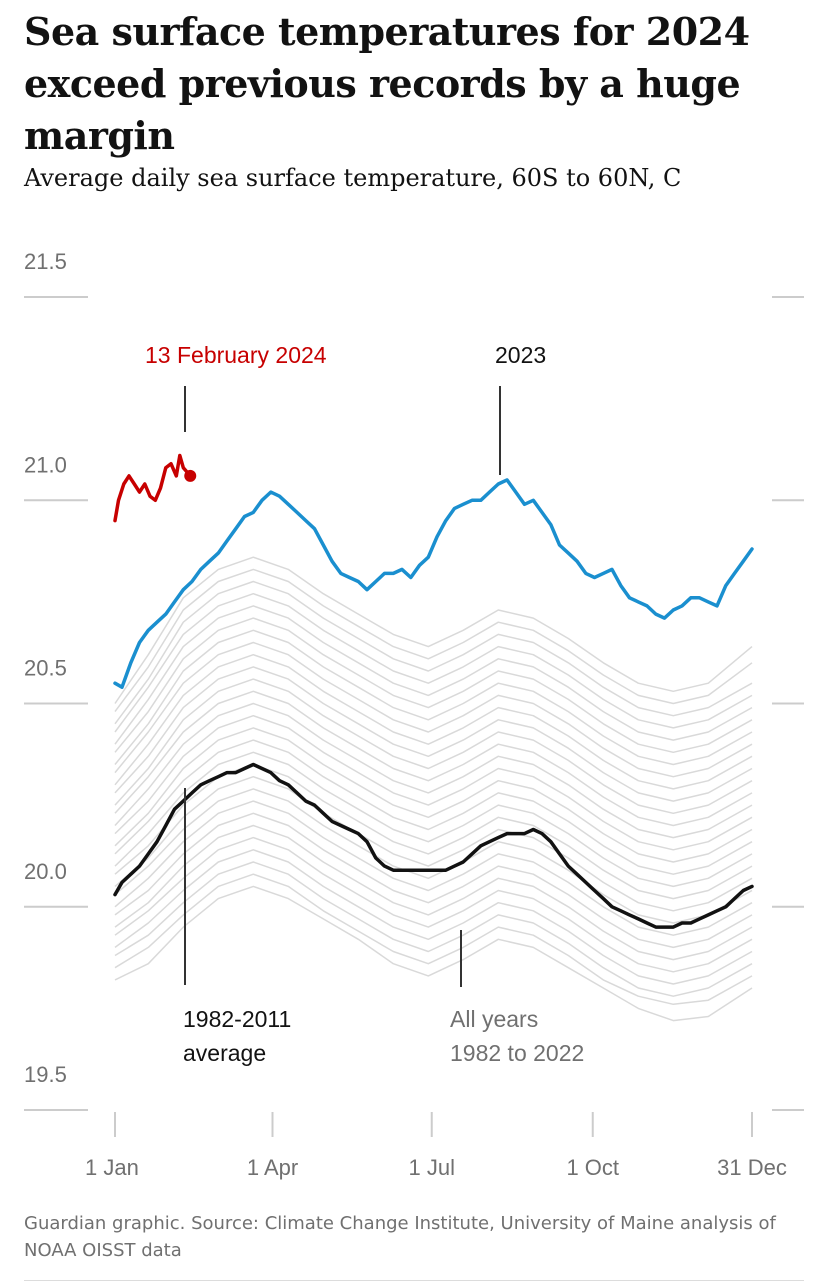 Image resolution: width=828 pixels, height=1283 pixels. I want to click on x-tick-label: 31 Dec, so click(752, 1167).